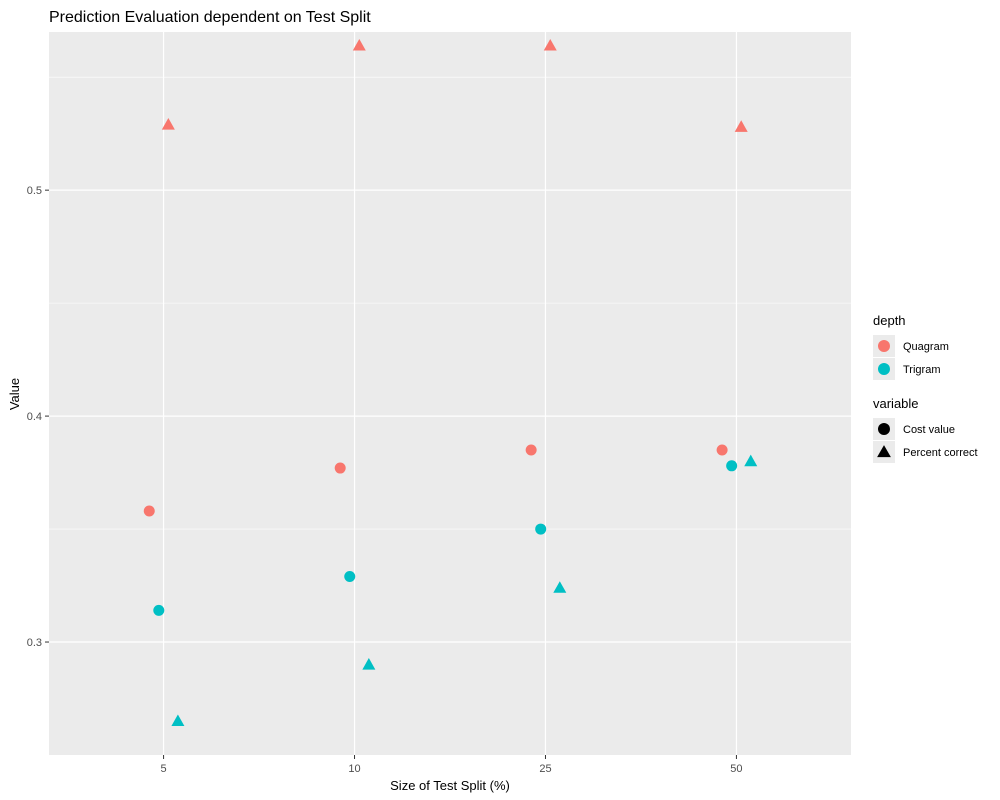 The image size is (1000, 800). What do you see at coordinates (450, 785) in the screenshot?
I see `x-axis-title: Size of Test Split (%)` at bounding box center [450, 785].